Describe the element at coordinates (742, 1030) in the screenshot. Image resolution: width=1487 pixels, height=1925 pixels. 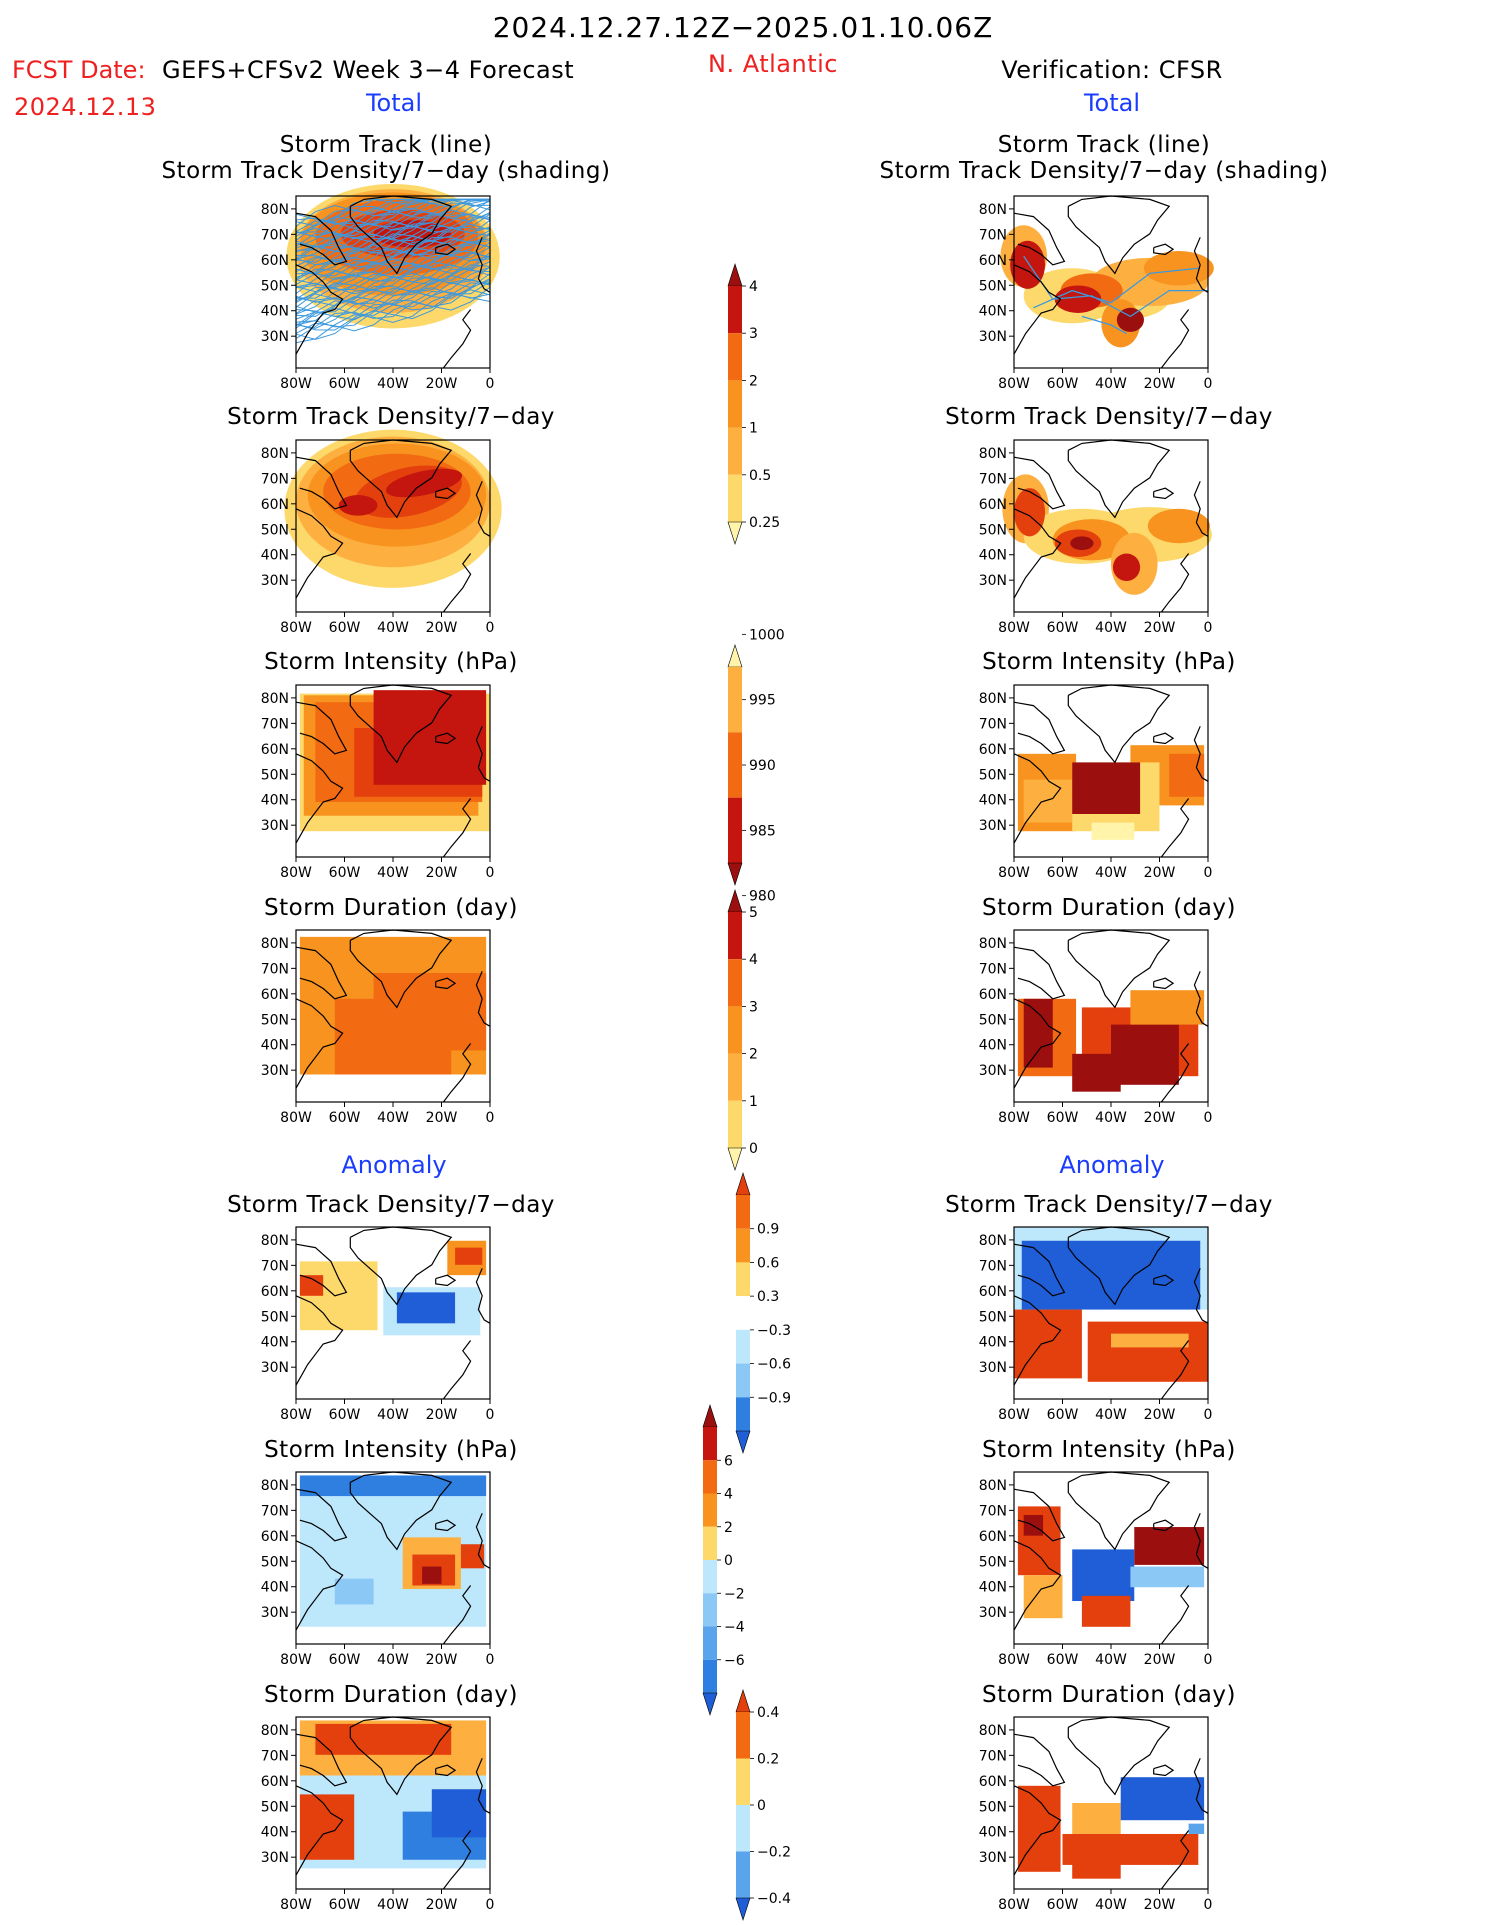
I see `duration-total-colorbar: 5 4 3 2 1 0` at that location.